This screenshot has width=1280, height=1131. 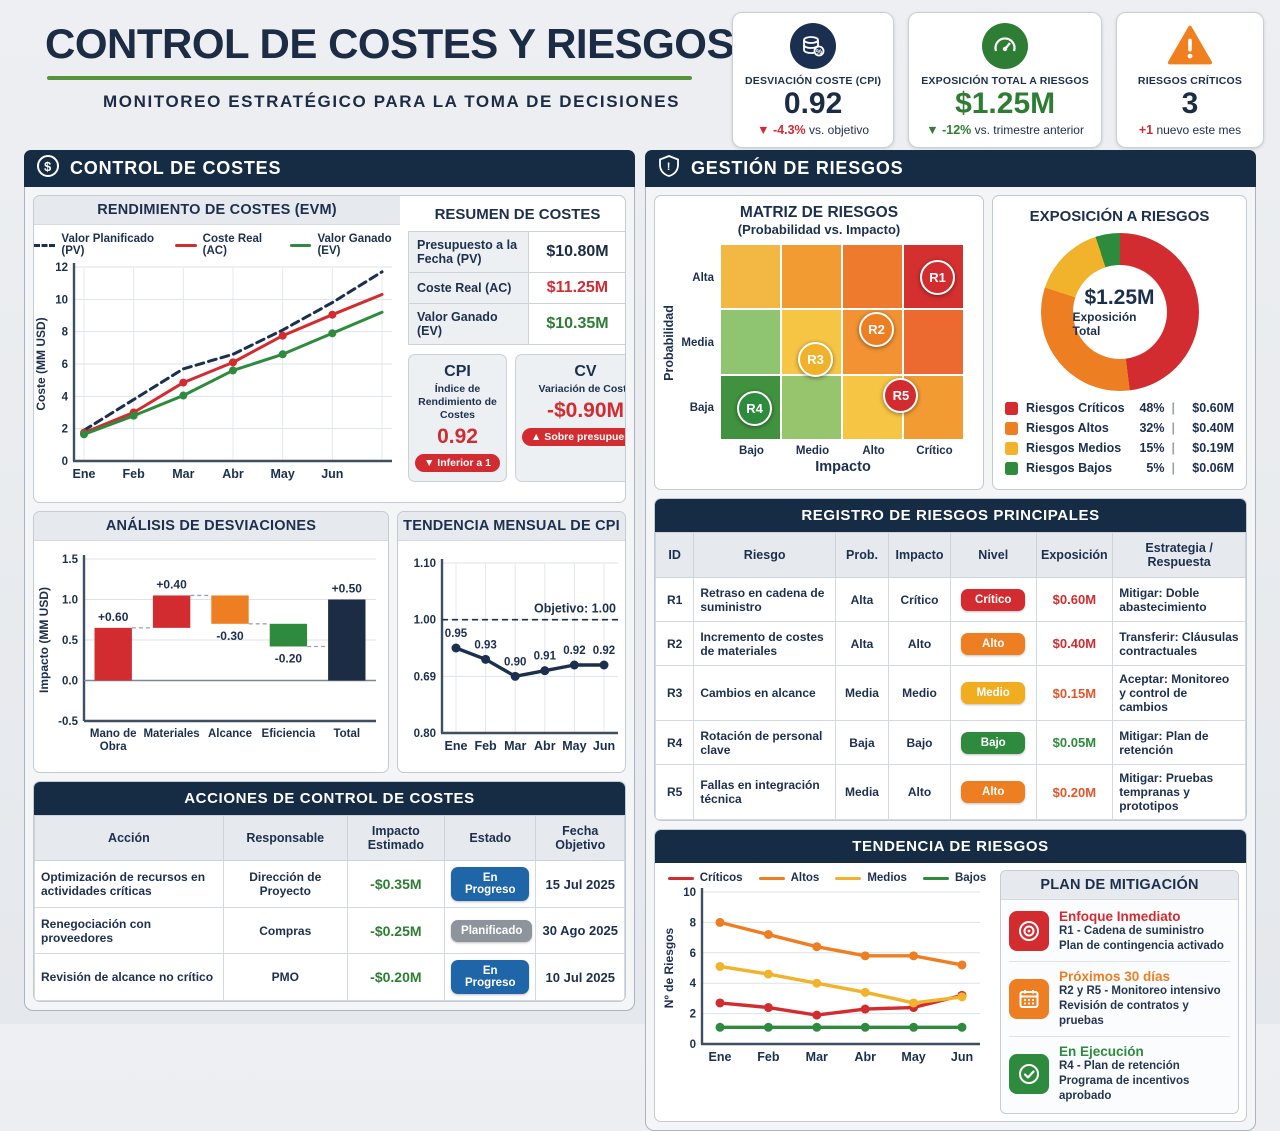 What do you see at coordinates (1152, 448) in the screenshot?
I see `legend-pct: 15%` at bounding box center [1152, 448].